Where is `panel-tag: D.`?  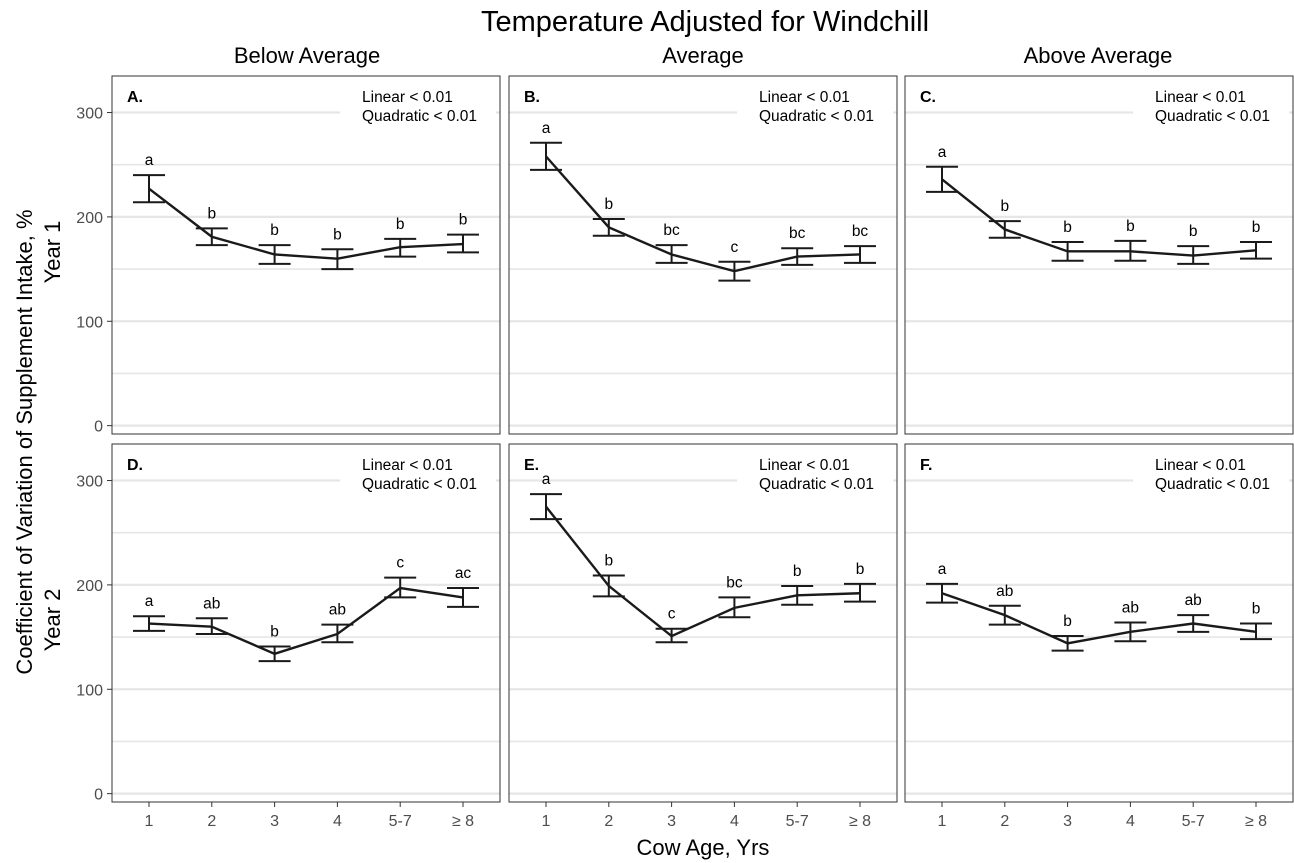 panel-tag: D. is located at coordinates (135, 465).